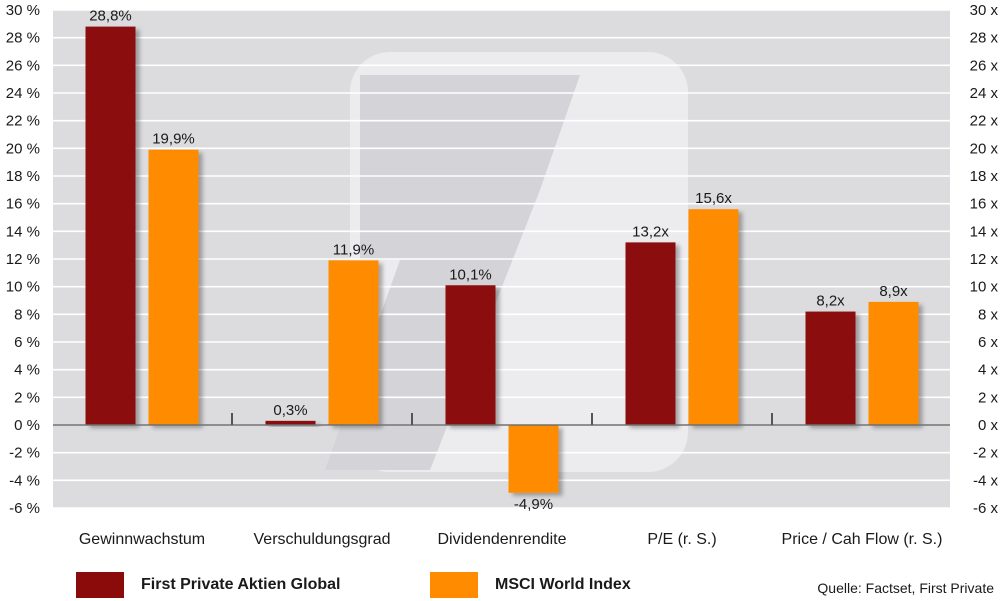 This screenshot has height=601, width=1002. Describe the element at coordinates (988, 314) in the screenshot. I see `y-right-tick-label: 8 x` at that location.